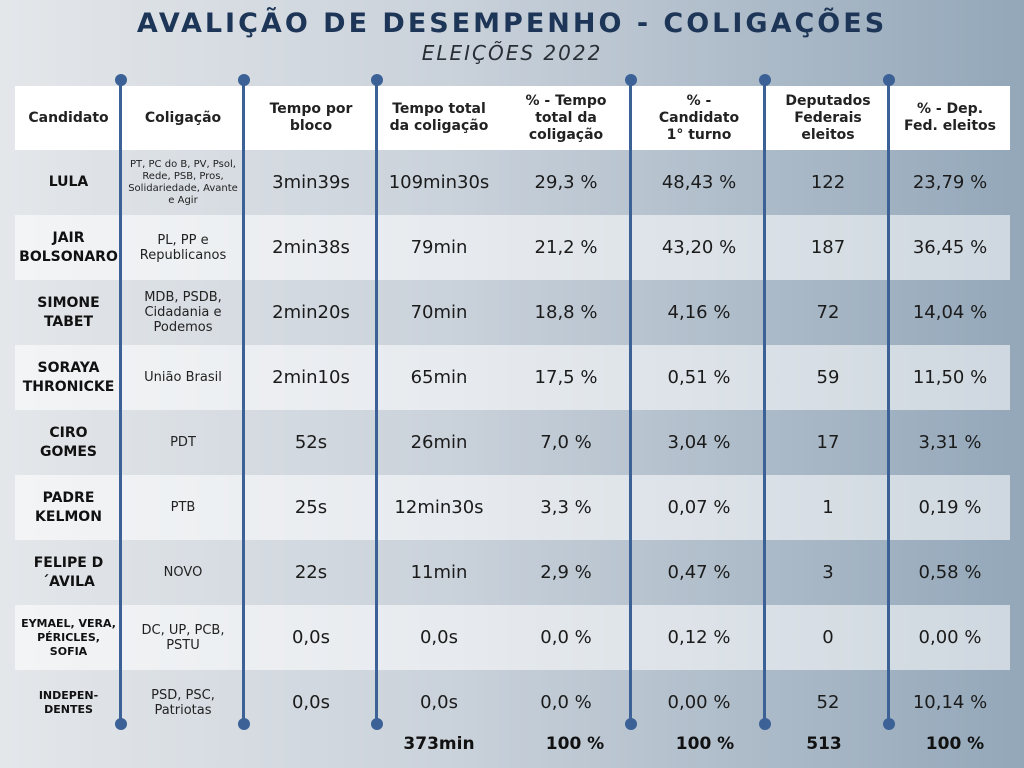 This screenshot has width=1024, height=768. What do you see at coordinates (699, 247) in the screenshot?
I see `cell-pct-candidato: 43,20 %` at bounding box center [699, 247].